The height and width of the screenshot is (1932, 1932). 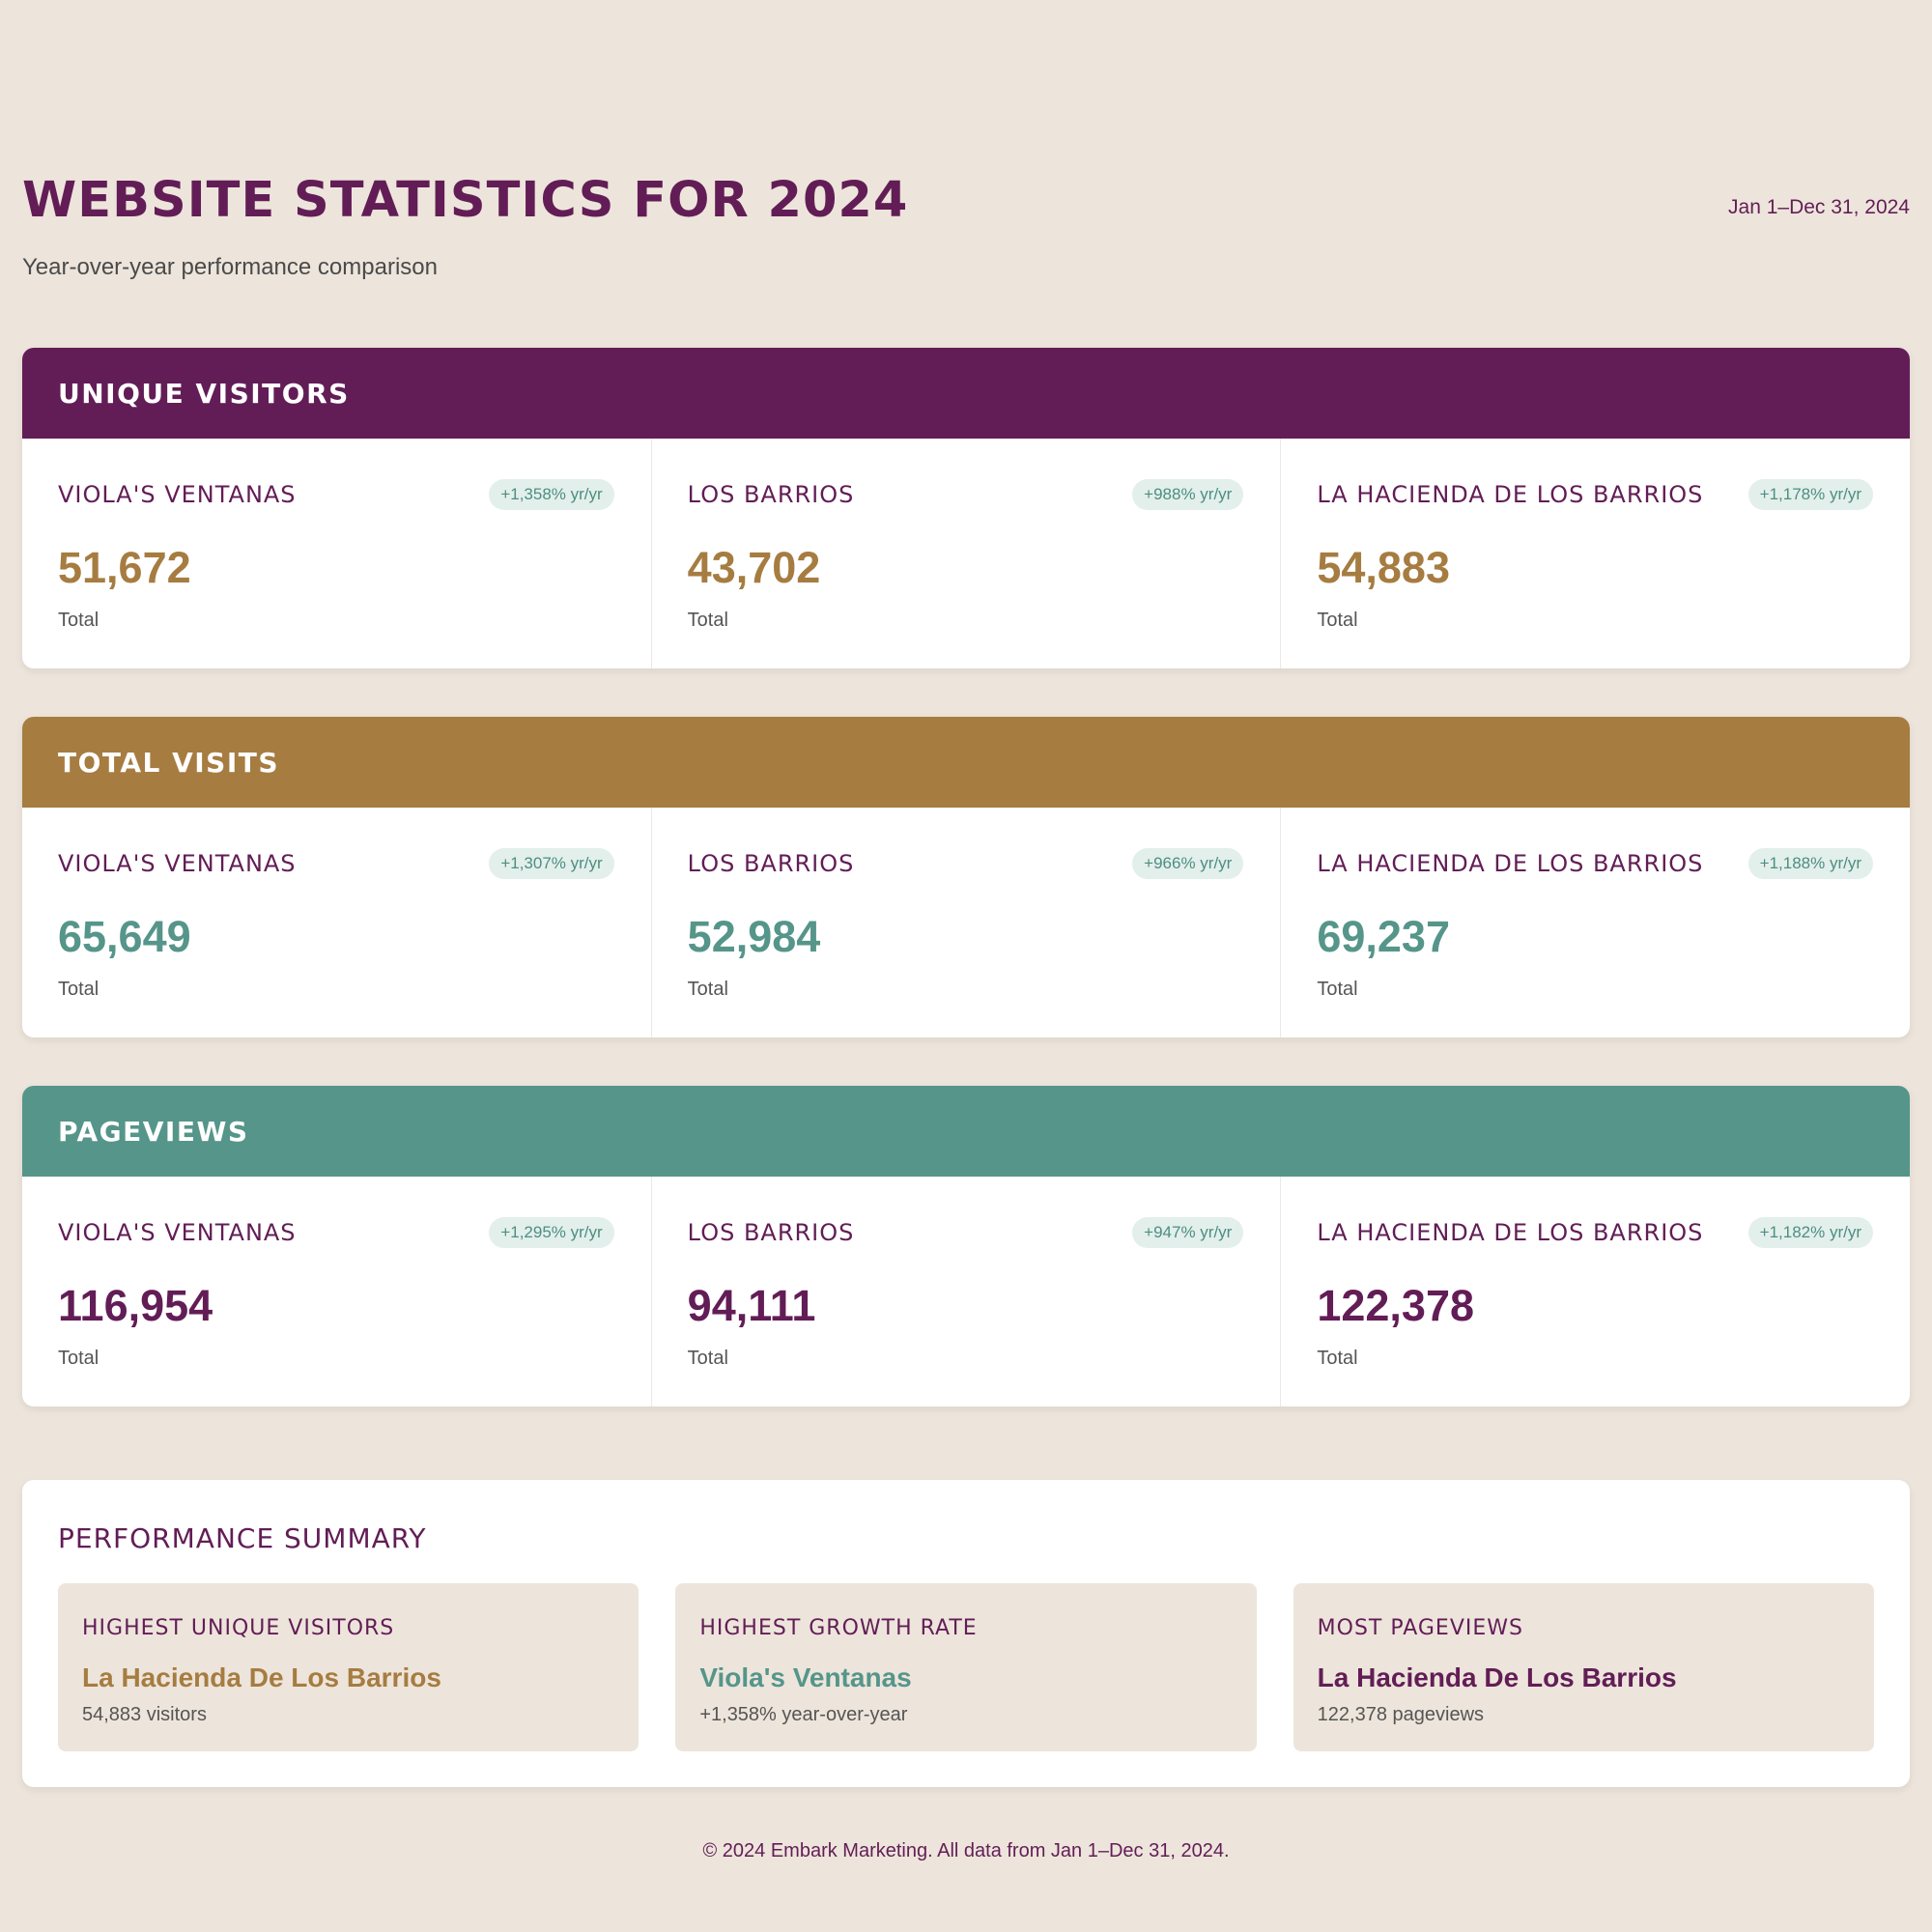 What do you see at coordinates (754, 936) in the screenshot?
I see `metric-value: 52,984` at bounding box center [754, 936].